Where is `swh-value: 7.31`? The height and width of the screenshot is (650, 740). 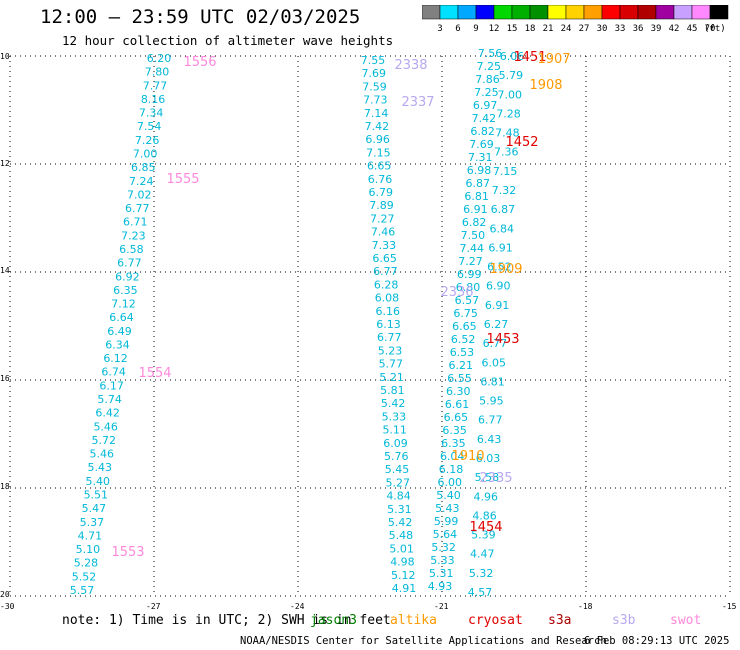
swh-value: 7.31 is located at coordinates (480, 157).